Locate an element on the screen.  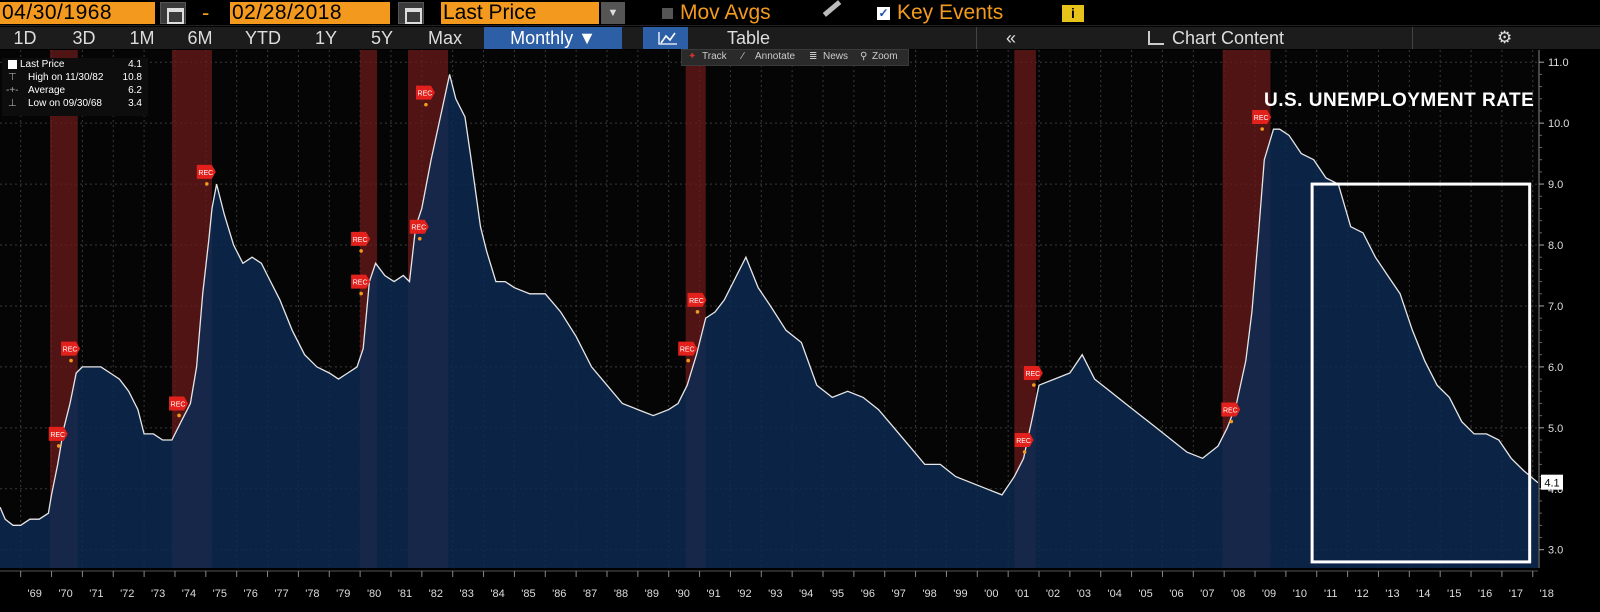
timeframe-6m: 6M is located at coordinates (200, 38).